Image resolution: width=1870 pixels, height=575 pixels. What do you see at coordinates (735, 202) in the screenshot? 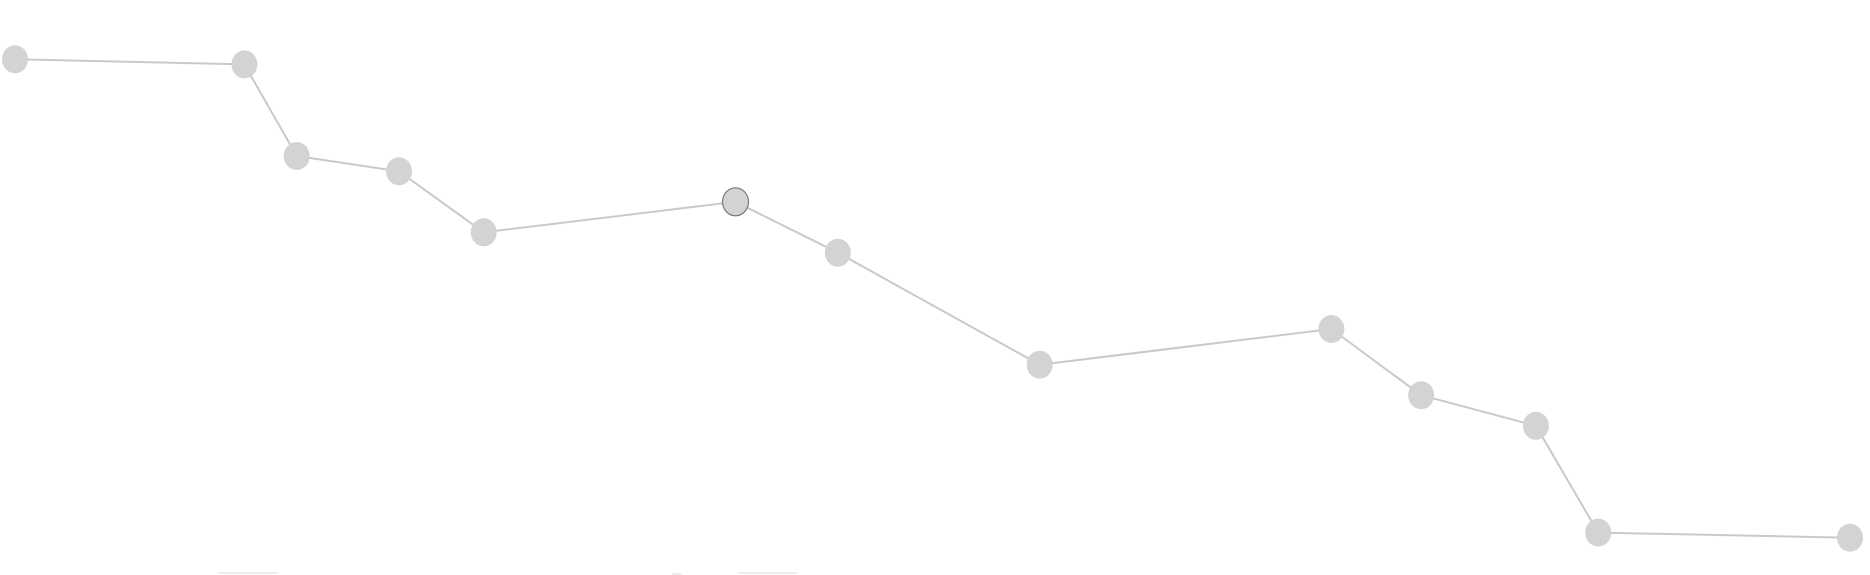
I see `data-point-highlighted` at bounding box center [735, 202].